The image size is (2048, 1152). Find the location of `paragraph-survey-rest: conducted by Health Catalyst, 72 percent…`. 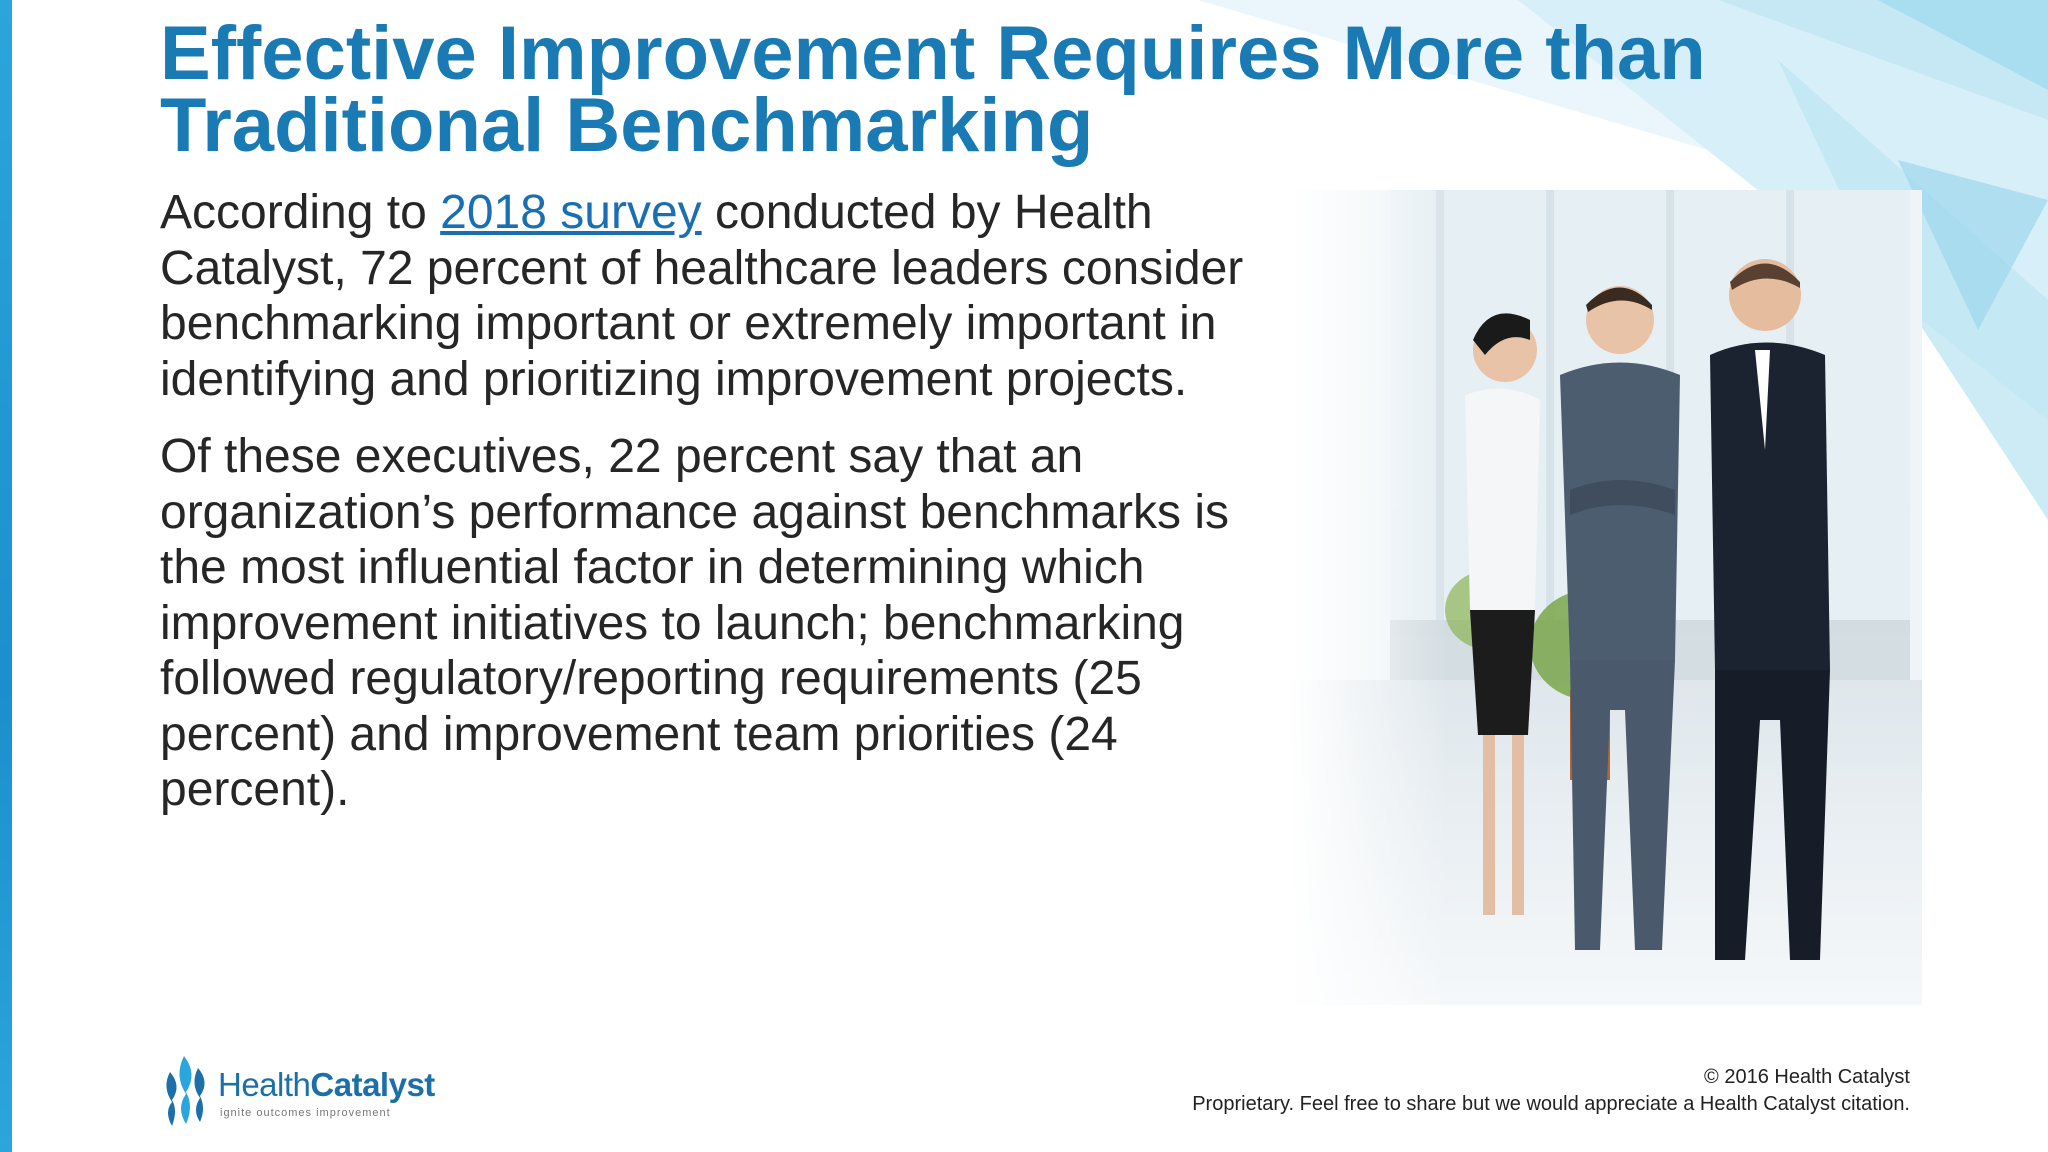

paragraph-survey-rest: conducted by Health Catalyst, 72 percent… is located at coordinates (702, 296).